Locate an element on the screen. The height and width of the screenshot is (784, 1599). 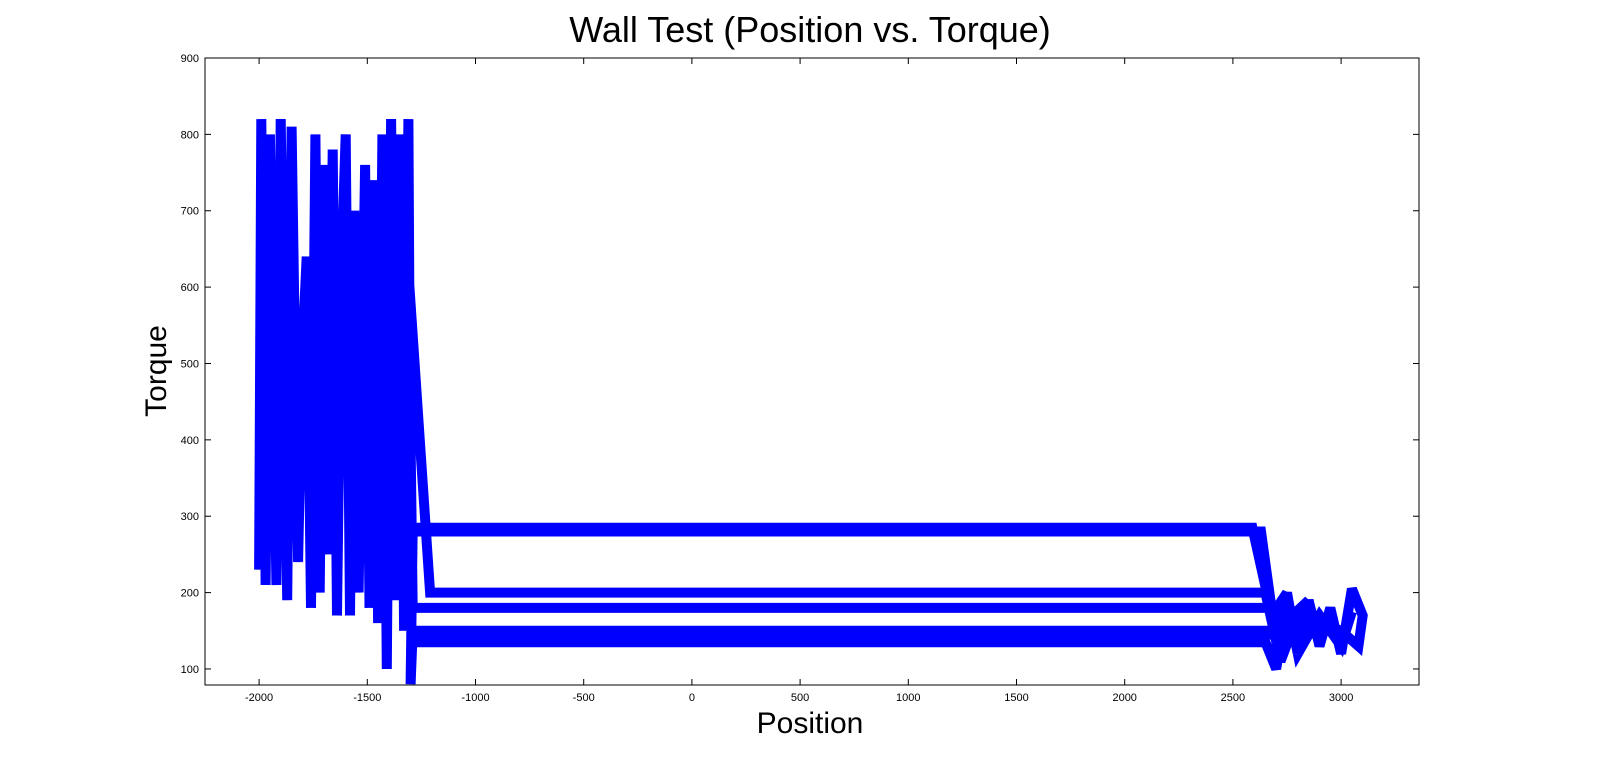
y-axis-label: Torque is located at coordinates (156, 371).